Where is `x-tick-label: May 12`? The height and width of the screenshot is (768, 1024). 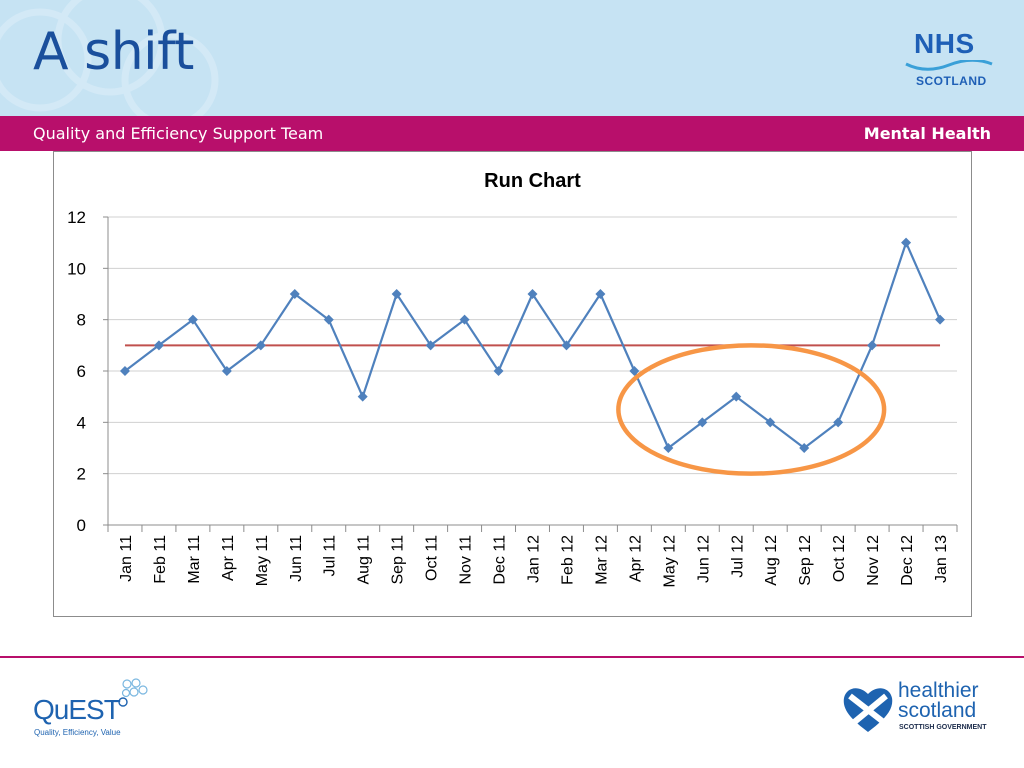 x-tick-label: May 12 is located at coordinates (669, 561).